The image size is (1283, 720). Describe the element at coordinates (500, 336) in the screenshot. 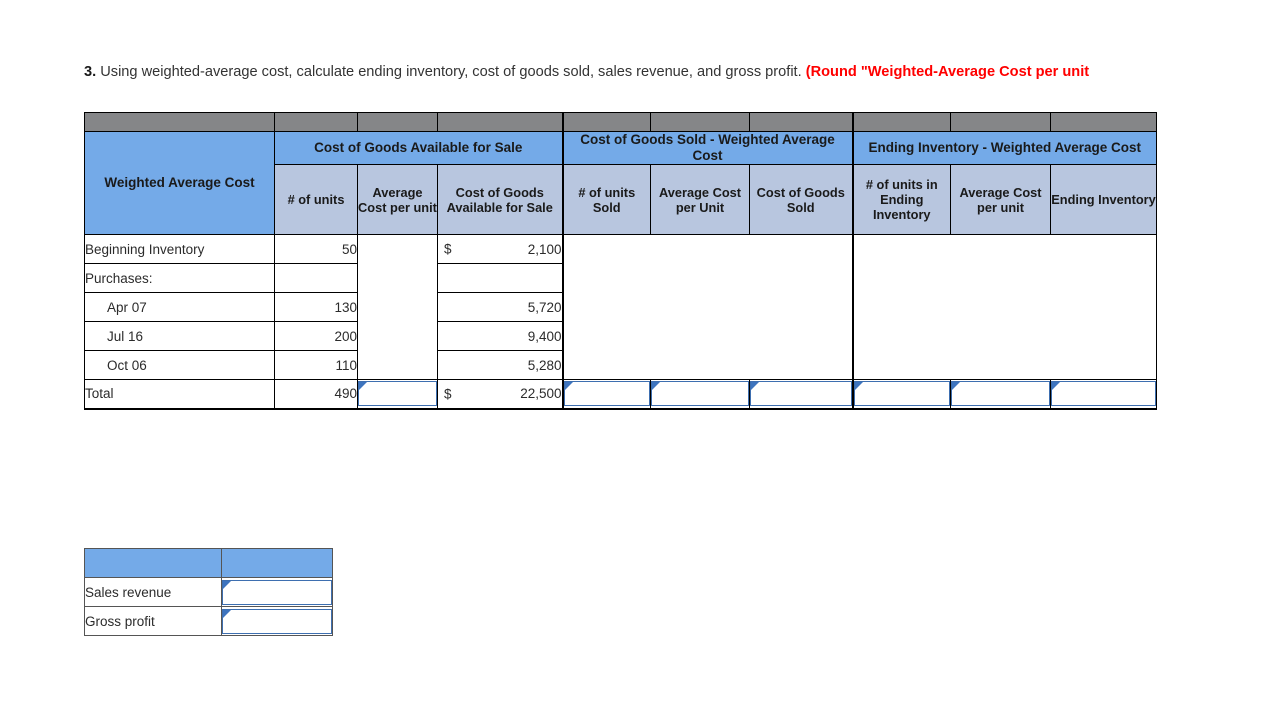

I see `cell-cogas-jul-16: 9,400` at that location.